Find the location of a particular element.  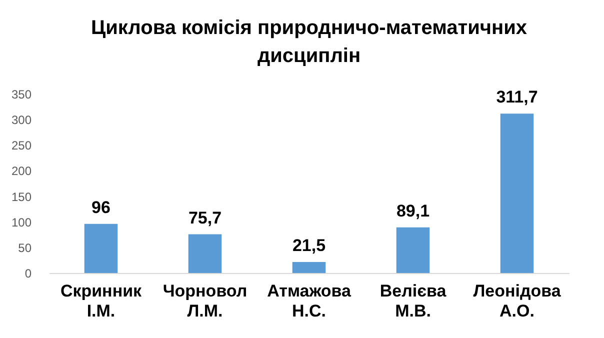

data-label: 21,5 is located at coordinates (309, 246).